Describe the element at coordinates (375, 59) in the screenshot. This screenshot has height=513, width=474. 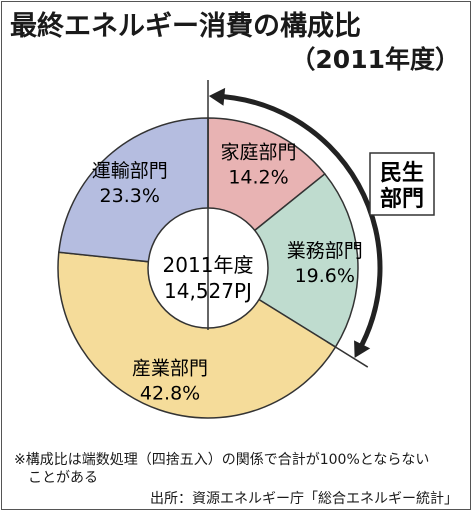
I see `chart-subtitle: （2011年度）` at that location.